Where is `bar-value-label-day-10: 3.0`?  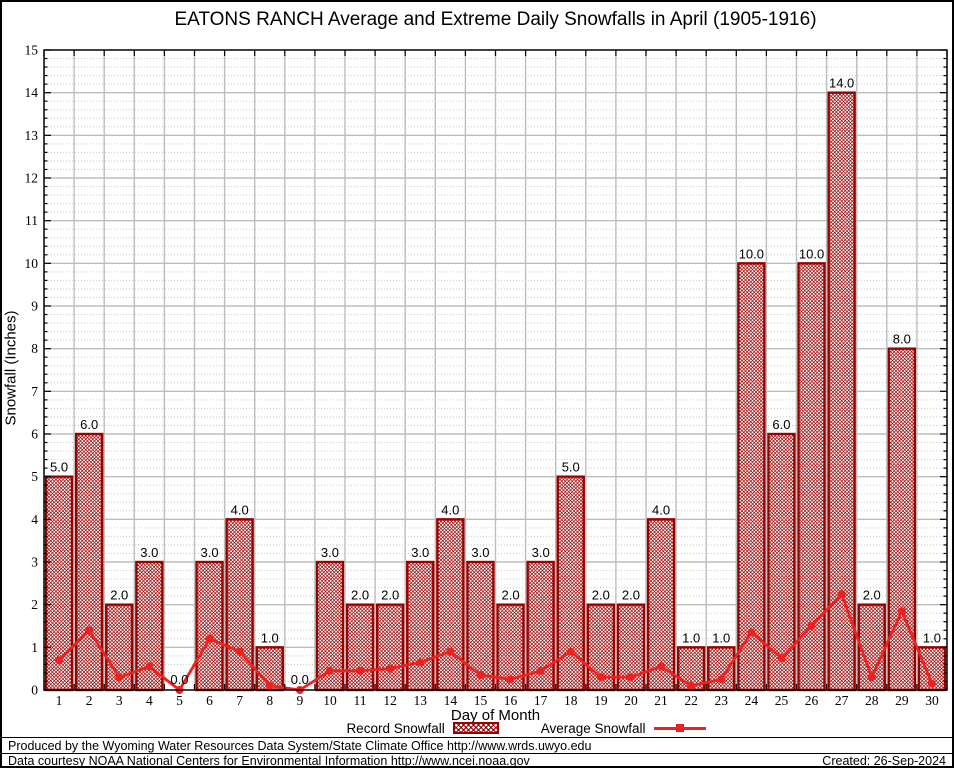 bar-value-label-day-10: 3.0 is located at coordinates (330, 552).